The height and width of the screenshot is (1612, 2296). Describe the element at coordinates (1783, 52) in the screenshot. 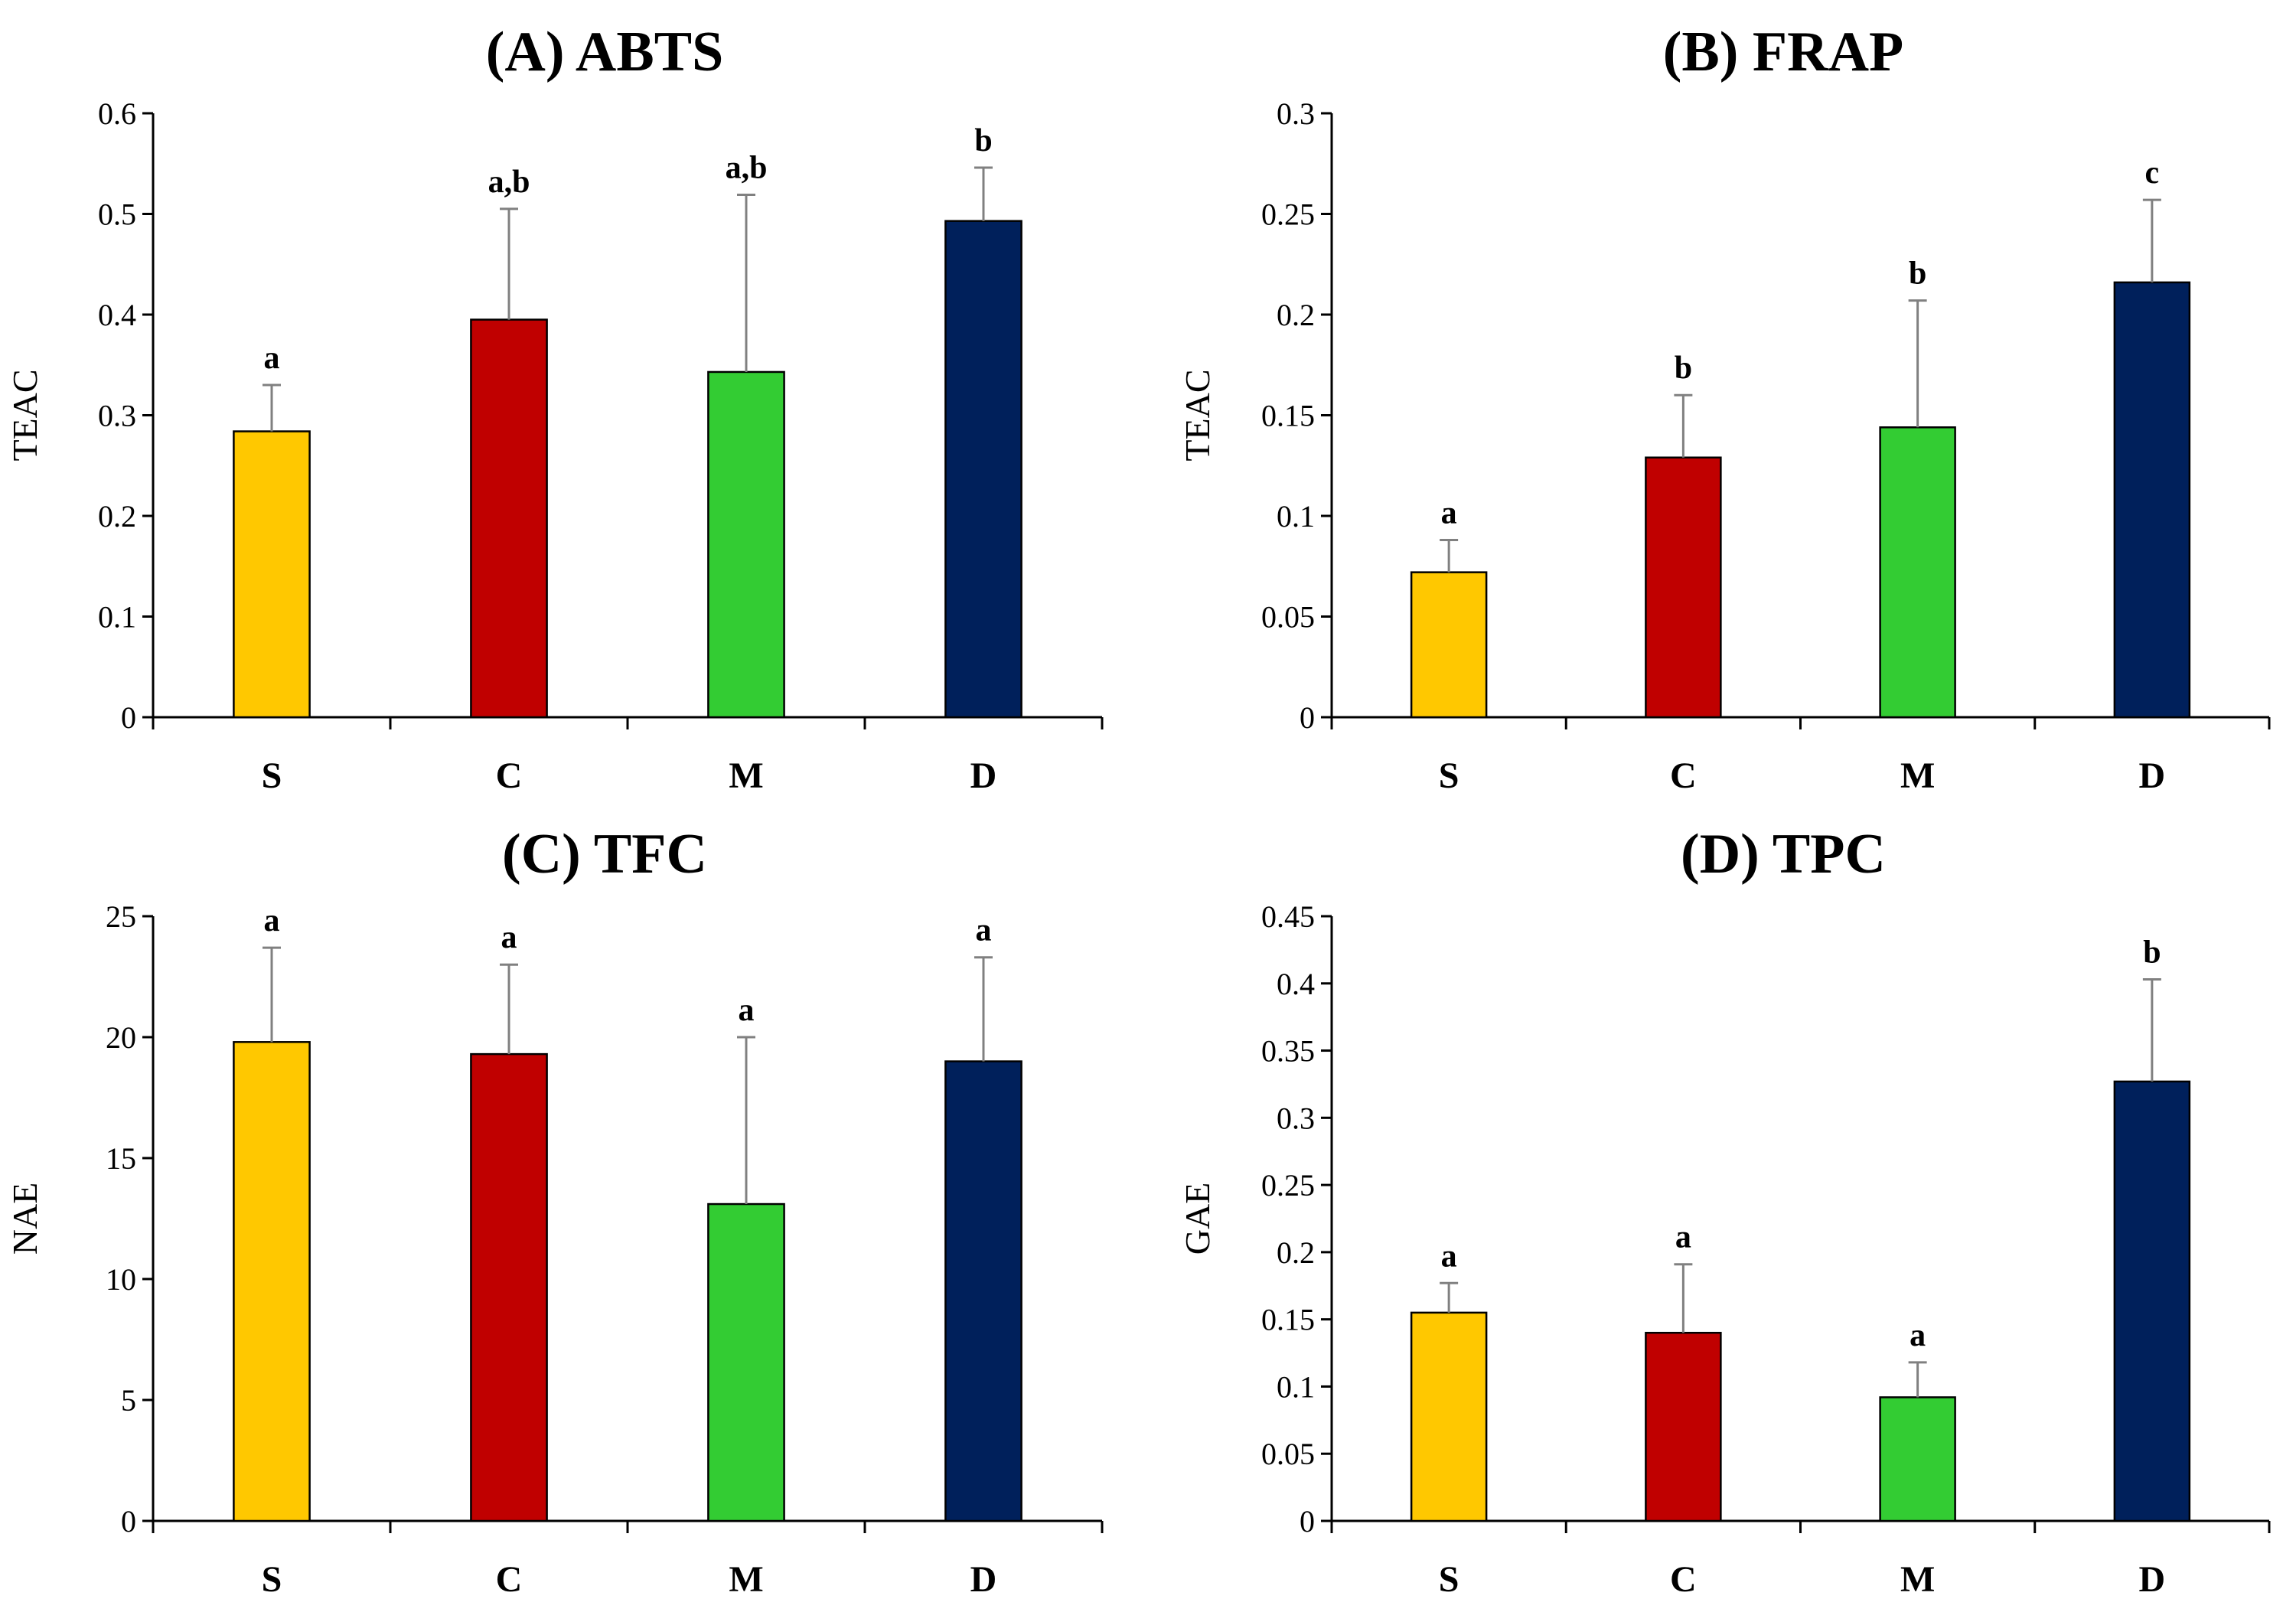

I see `chart-title: (B) FRAP` at that location.